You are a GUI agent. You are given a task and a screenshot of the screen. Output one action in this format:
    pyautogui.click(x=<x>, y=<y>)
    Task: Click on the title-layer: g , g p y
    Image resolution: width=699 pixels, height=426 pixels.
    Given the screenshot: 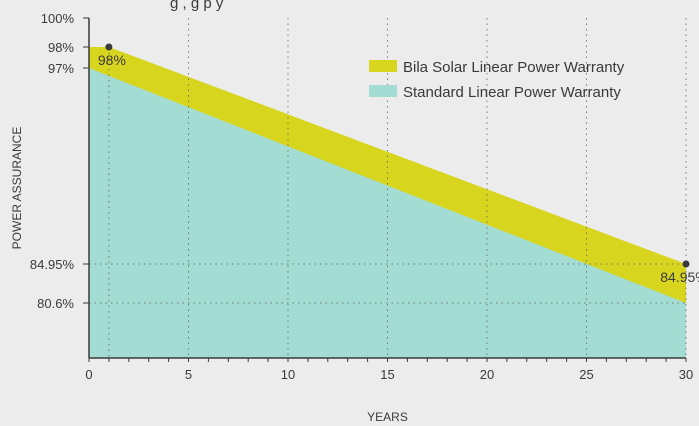 What is the action you would take?
    pyautogui.click(x=197, y=6)
    